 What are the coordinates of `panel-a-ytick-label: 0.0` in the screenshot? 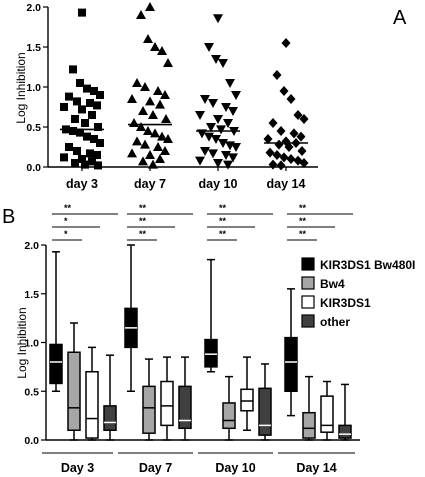 It's located at (33, 168).